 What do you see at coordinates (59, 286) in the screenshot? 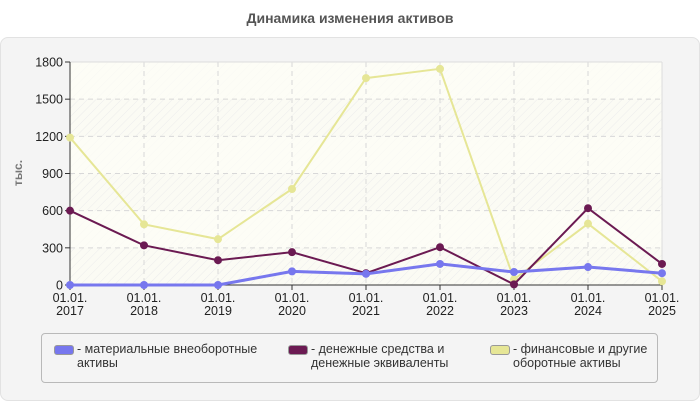
I see `y-tick-label: 0` at bounding box center [59, 286].